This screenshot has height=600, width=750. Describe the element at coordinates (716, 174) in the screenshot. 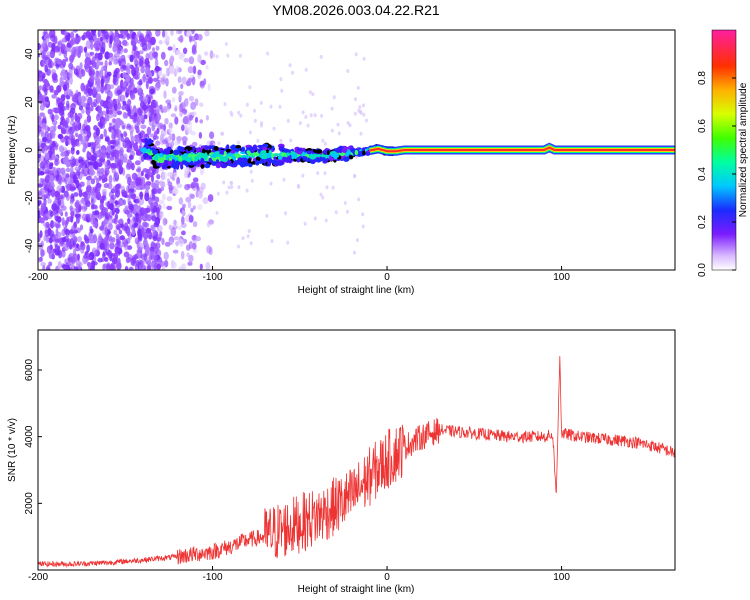

I see `colorbar-ticks: 0.0 0.2 0.4 0.6 0.8` at that location.